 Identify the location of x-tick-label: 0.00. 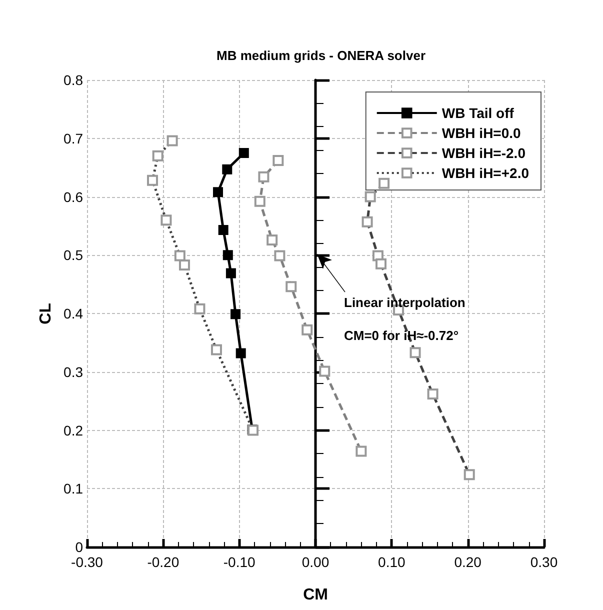
(316, 562).